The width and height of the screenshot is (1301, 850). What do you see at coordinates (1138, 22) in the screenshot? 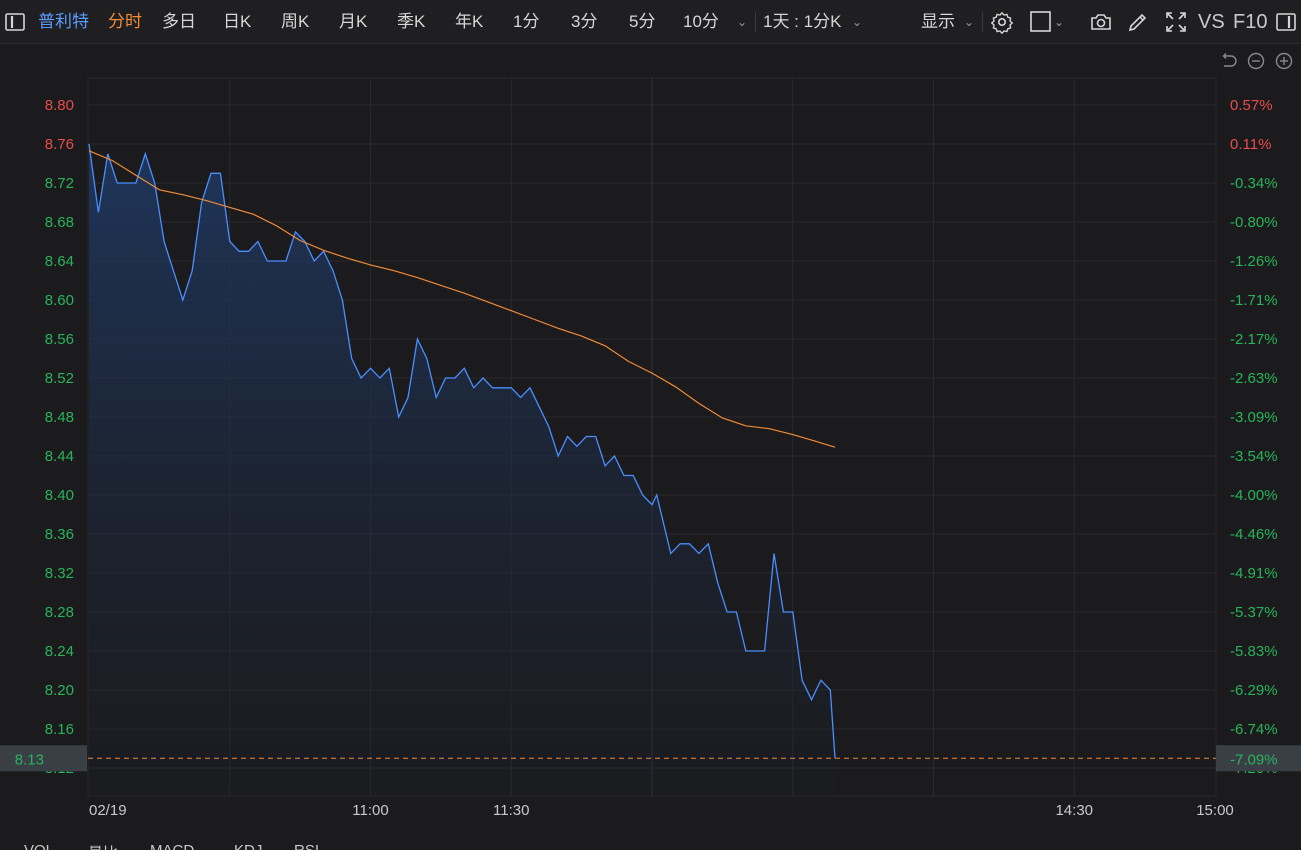
I see `pencil-icon` at bounding box center [1138, 22].